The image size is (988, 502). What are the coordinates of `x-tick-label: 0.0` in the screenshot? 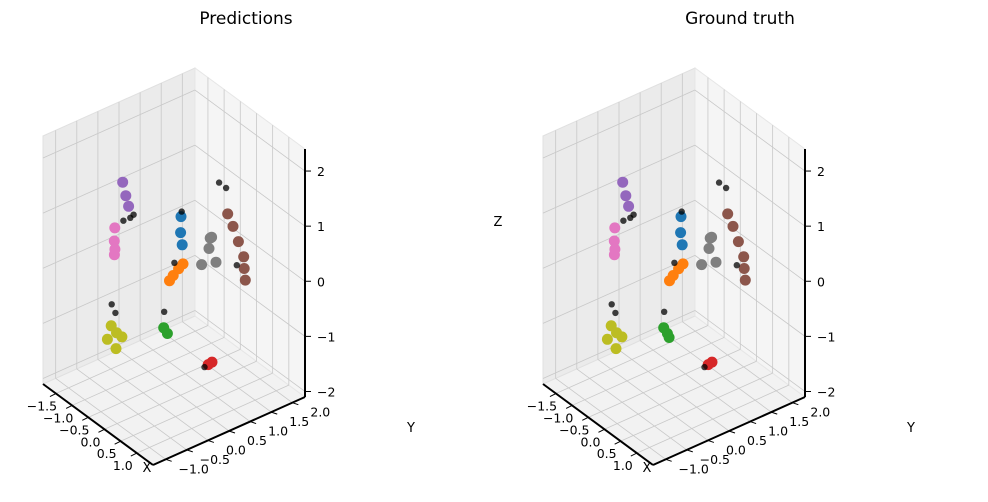 It's located at (91, 441).